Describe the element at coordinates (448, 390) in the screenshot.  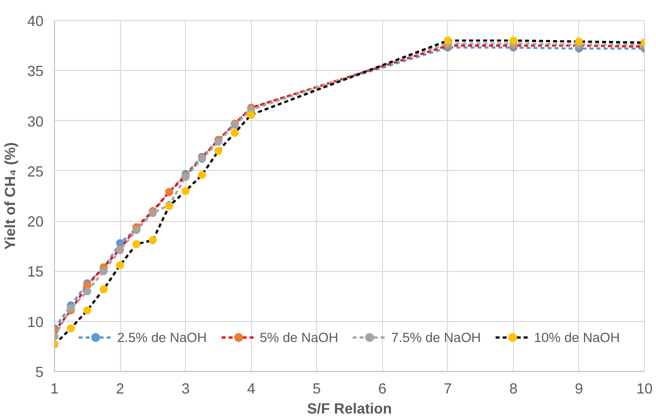
I see `x-tick-label: 7` at that location.